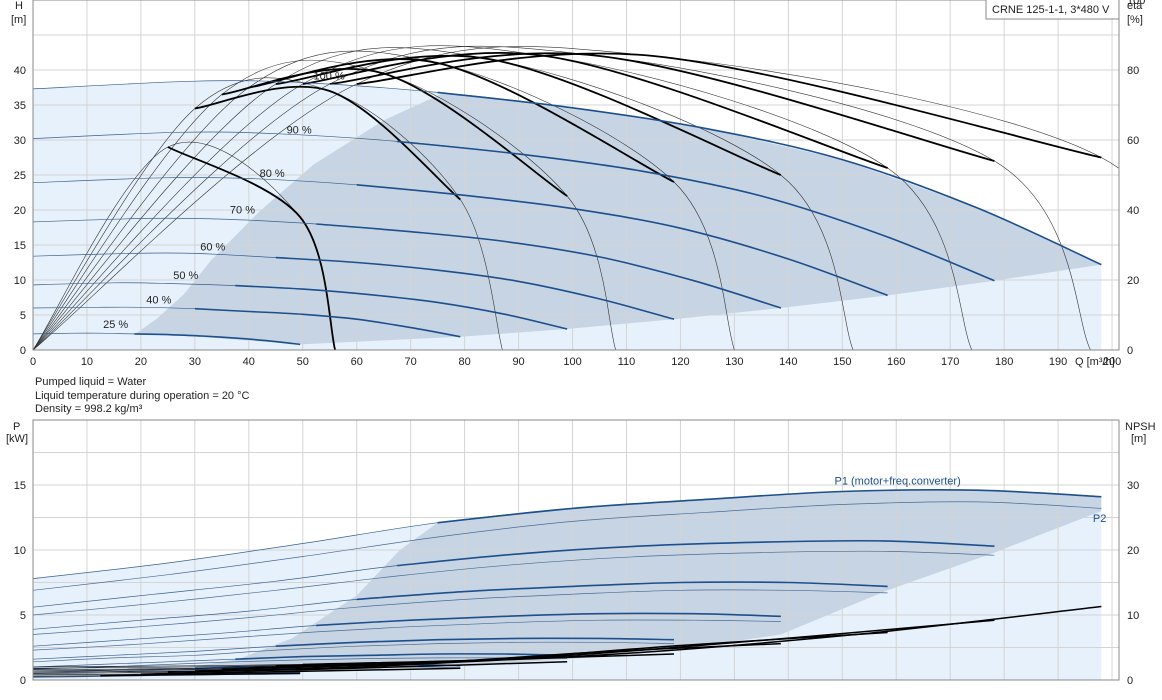 This screenshot has height=700, width=1162. Describe the element at coordinates (1133, 281) in the screenshot. I see `y2-tick-label: 20` at that location.